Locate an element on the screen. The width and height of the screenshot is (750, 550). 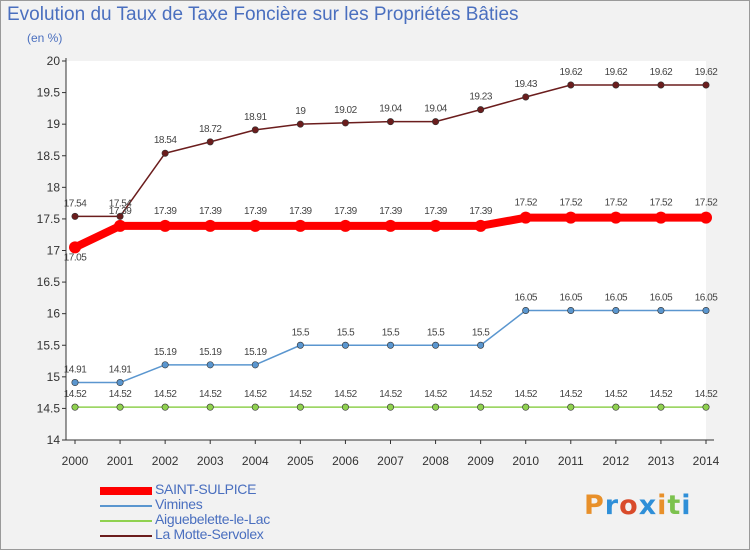
logo-letter: o is located at coordinates (629, 505).